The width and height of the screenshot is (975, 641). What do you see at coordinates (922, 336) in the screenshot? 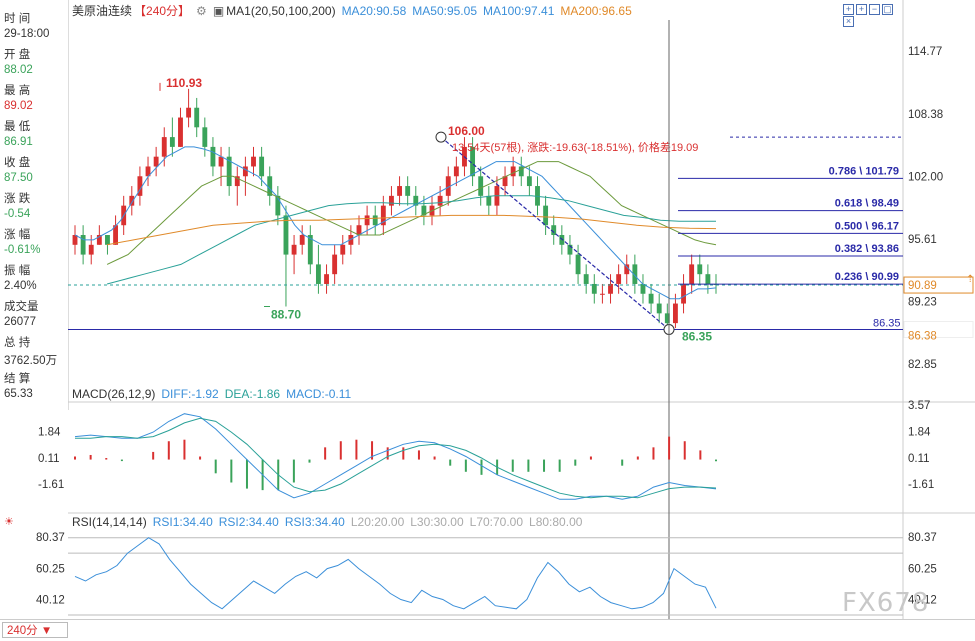
I see `secondary-price-value: 86.38` at bounding box center [922, 336].